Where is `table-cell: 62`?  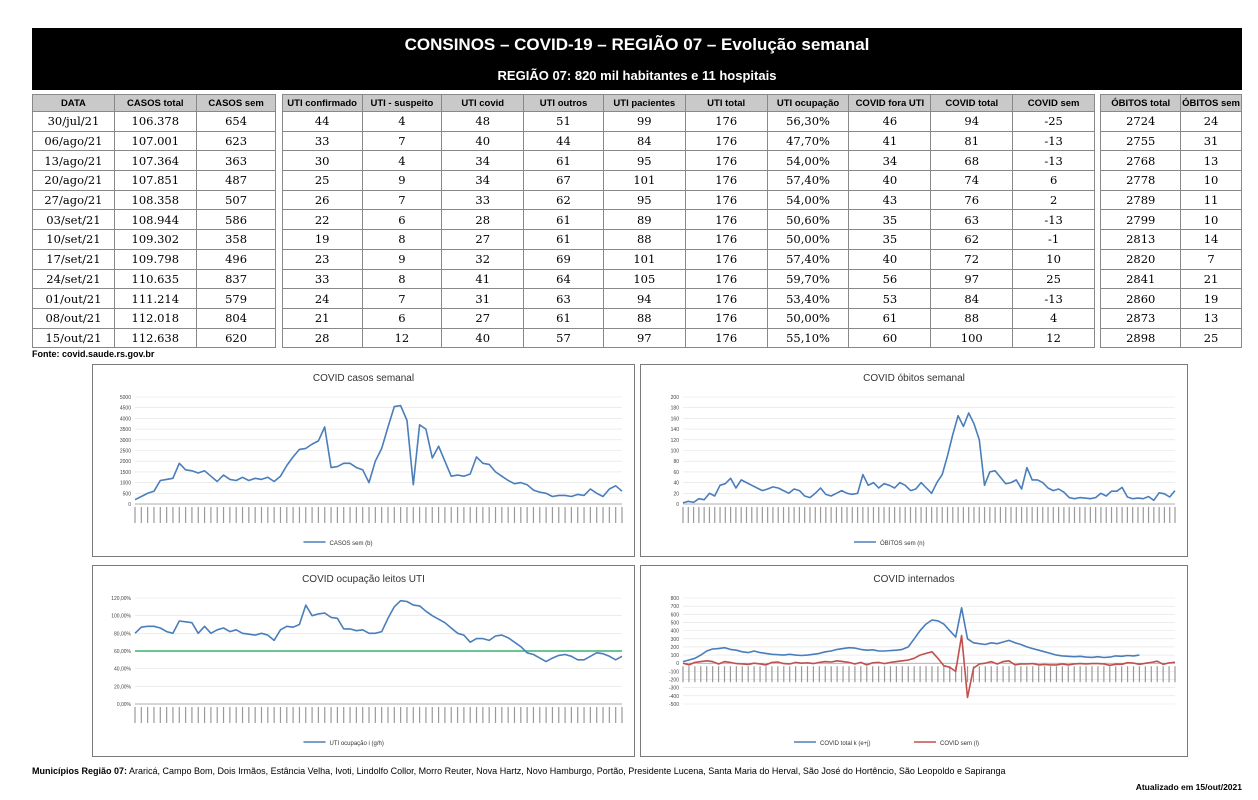
table-cell: 62 is located at coordinates (972, 239).